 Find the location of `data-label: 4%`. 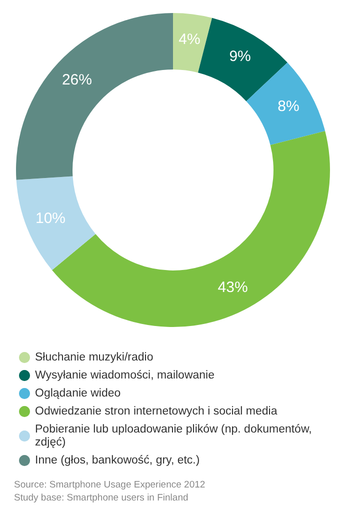

data-label: 4% is located at coordinates (189, 39).